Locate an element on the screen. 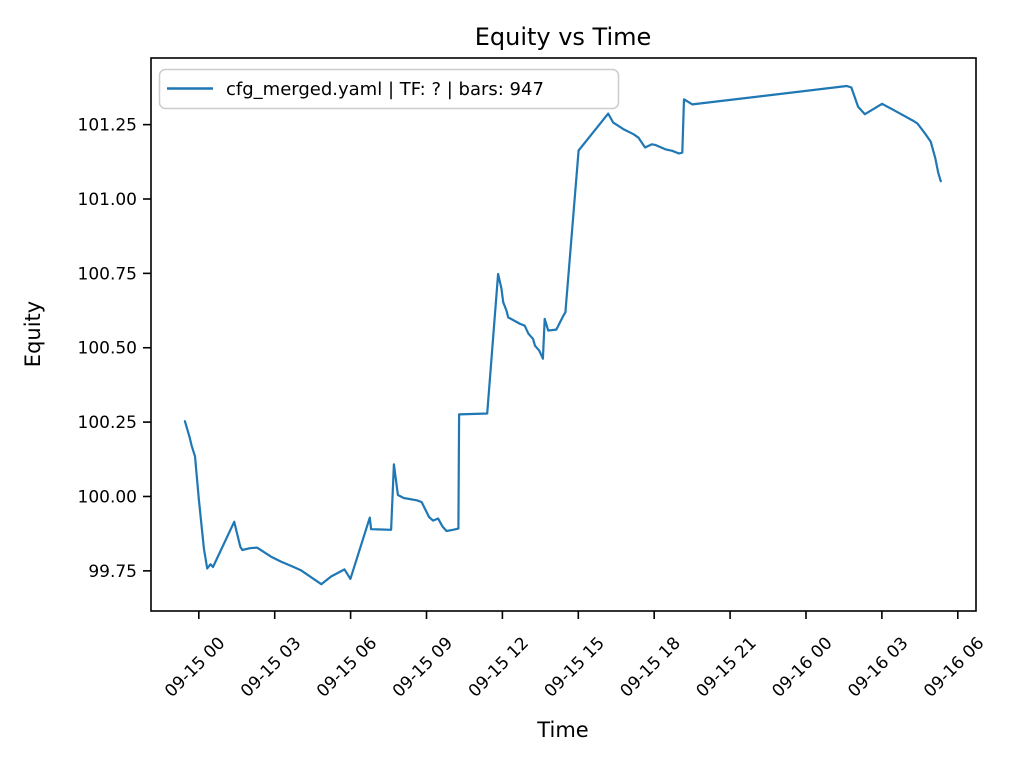 The height and width of the screenshot is (768, 1024). x-tick-label-10: 09-16 06 is located at coordinates (954, 667).